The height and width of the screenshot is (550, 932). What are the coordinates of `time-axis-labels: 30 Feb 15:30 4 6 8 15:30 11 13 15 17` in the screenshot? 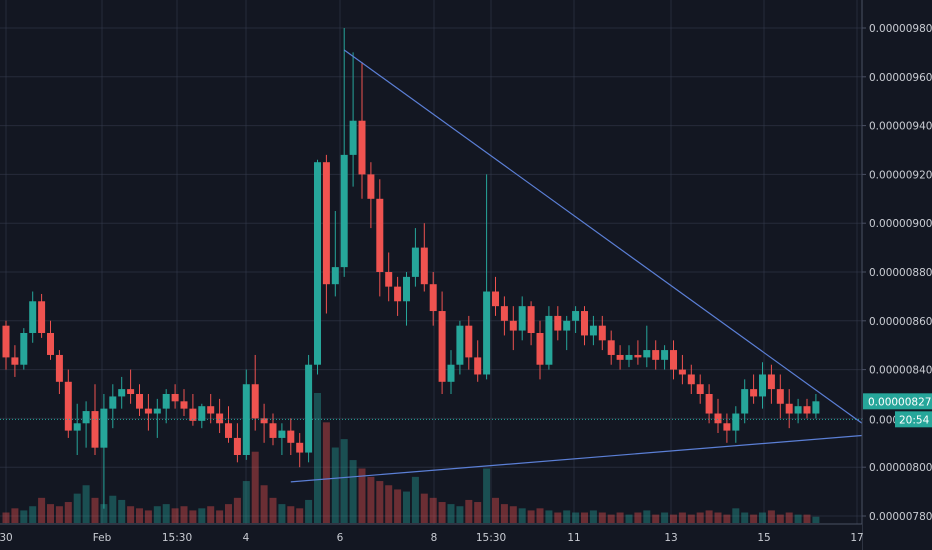 It's located at (432, 538).